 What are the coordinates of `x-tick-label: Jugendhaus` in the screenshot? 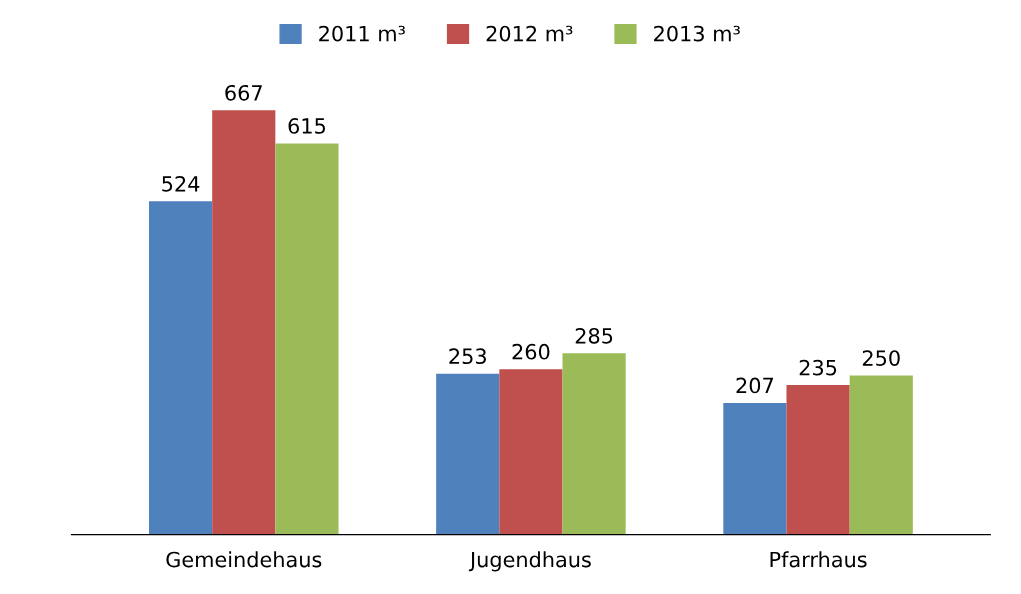 It's located at (529, 561).